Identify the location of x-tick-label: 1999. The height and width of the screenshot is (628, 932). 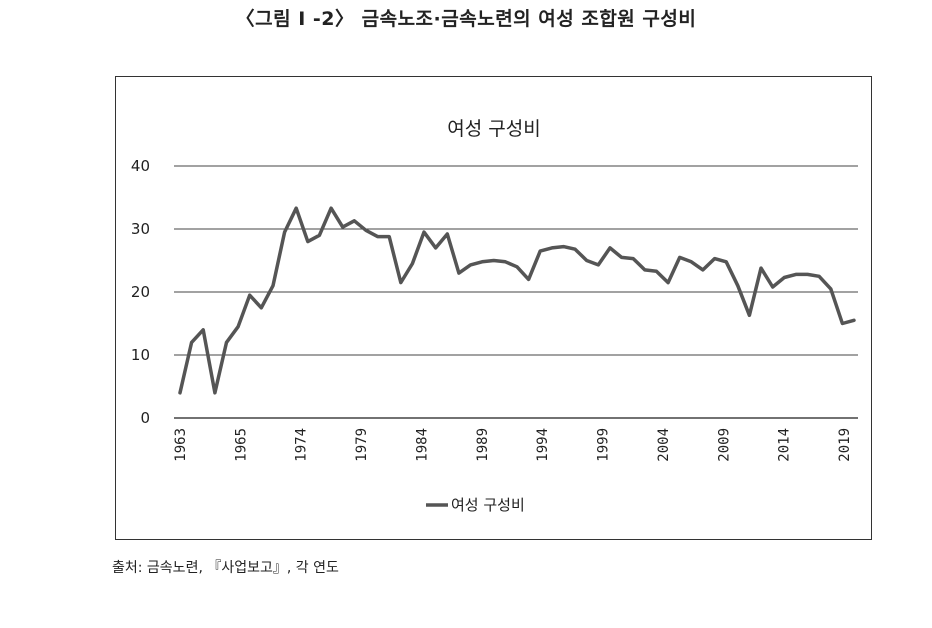
(604, 445).